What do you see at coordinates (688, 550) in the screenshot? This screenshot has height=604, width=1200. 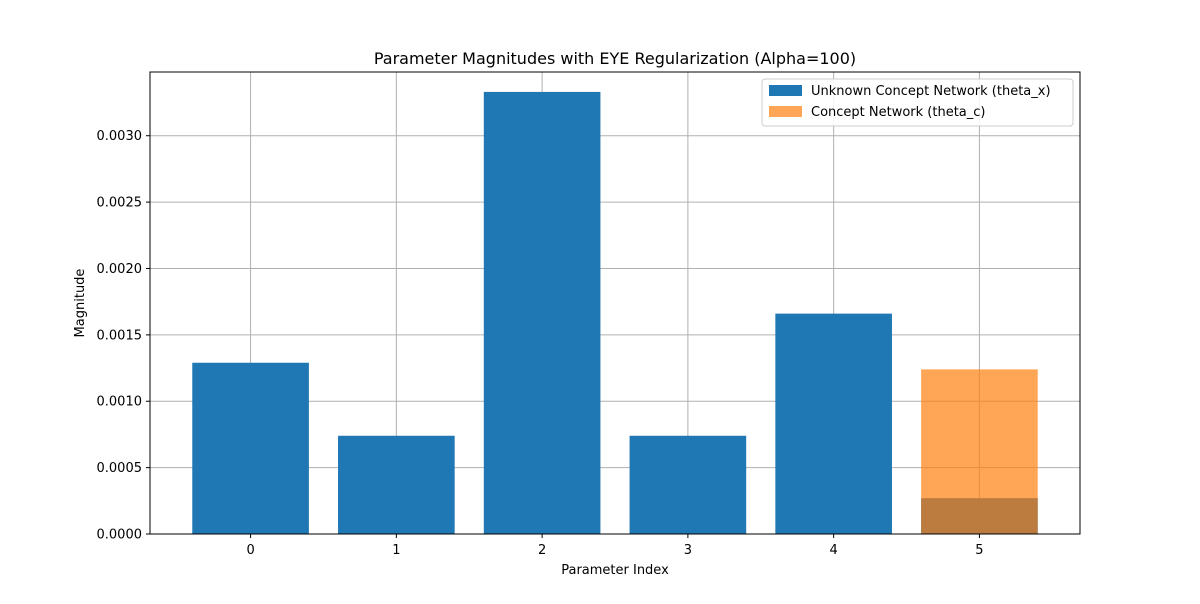 I see `x-tick-label: 3` at bounding box center [688, 550].